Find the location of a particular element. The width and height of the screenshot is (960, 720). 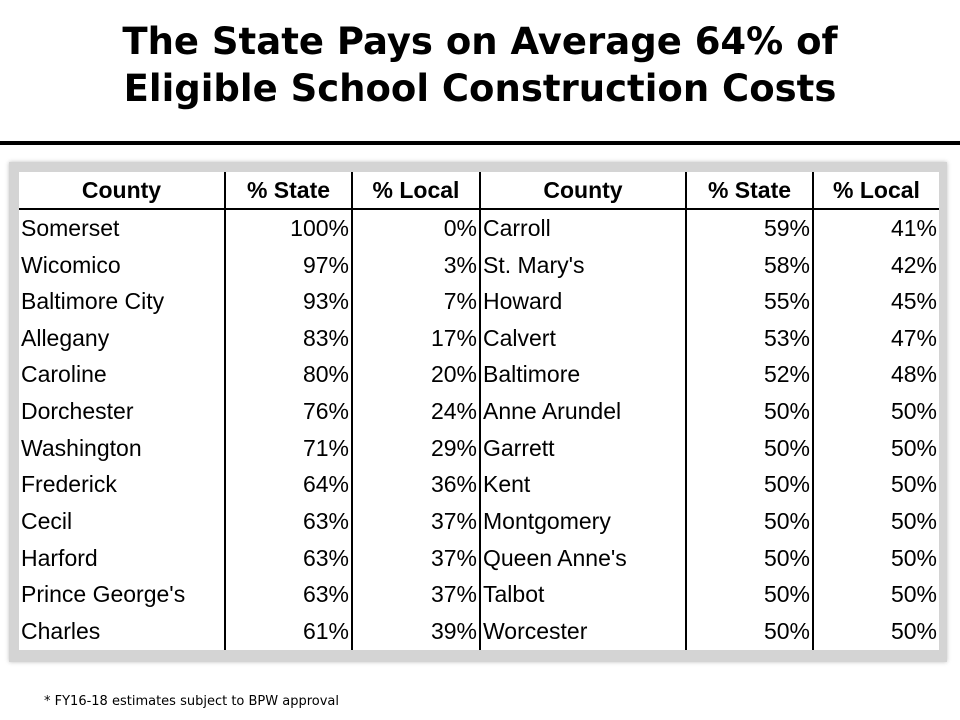

county-cell: Anne Arundel is located at coordinates (582, 411).